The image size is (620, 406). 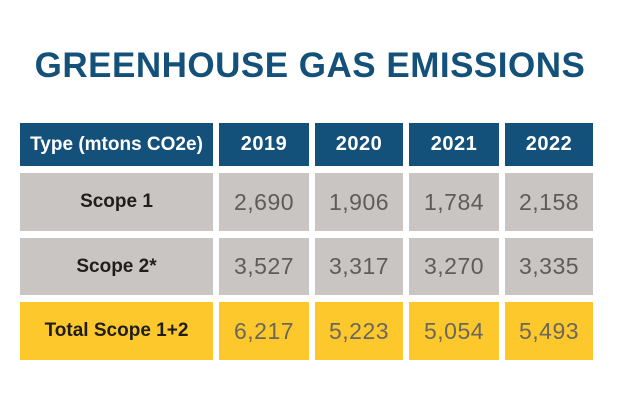 I want to click on header-cell-type: Type (mtons CO2e), so click(x=116, y=144).